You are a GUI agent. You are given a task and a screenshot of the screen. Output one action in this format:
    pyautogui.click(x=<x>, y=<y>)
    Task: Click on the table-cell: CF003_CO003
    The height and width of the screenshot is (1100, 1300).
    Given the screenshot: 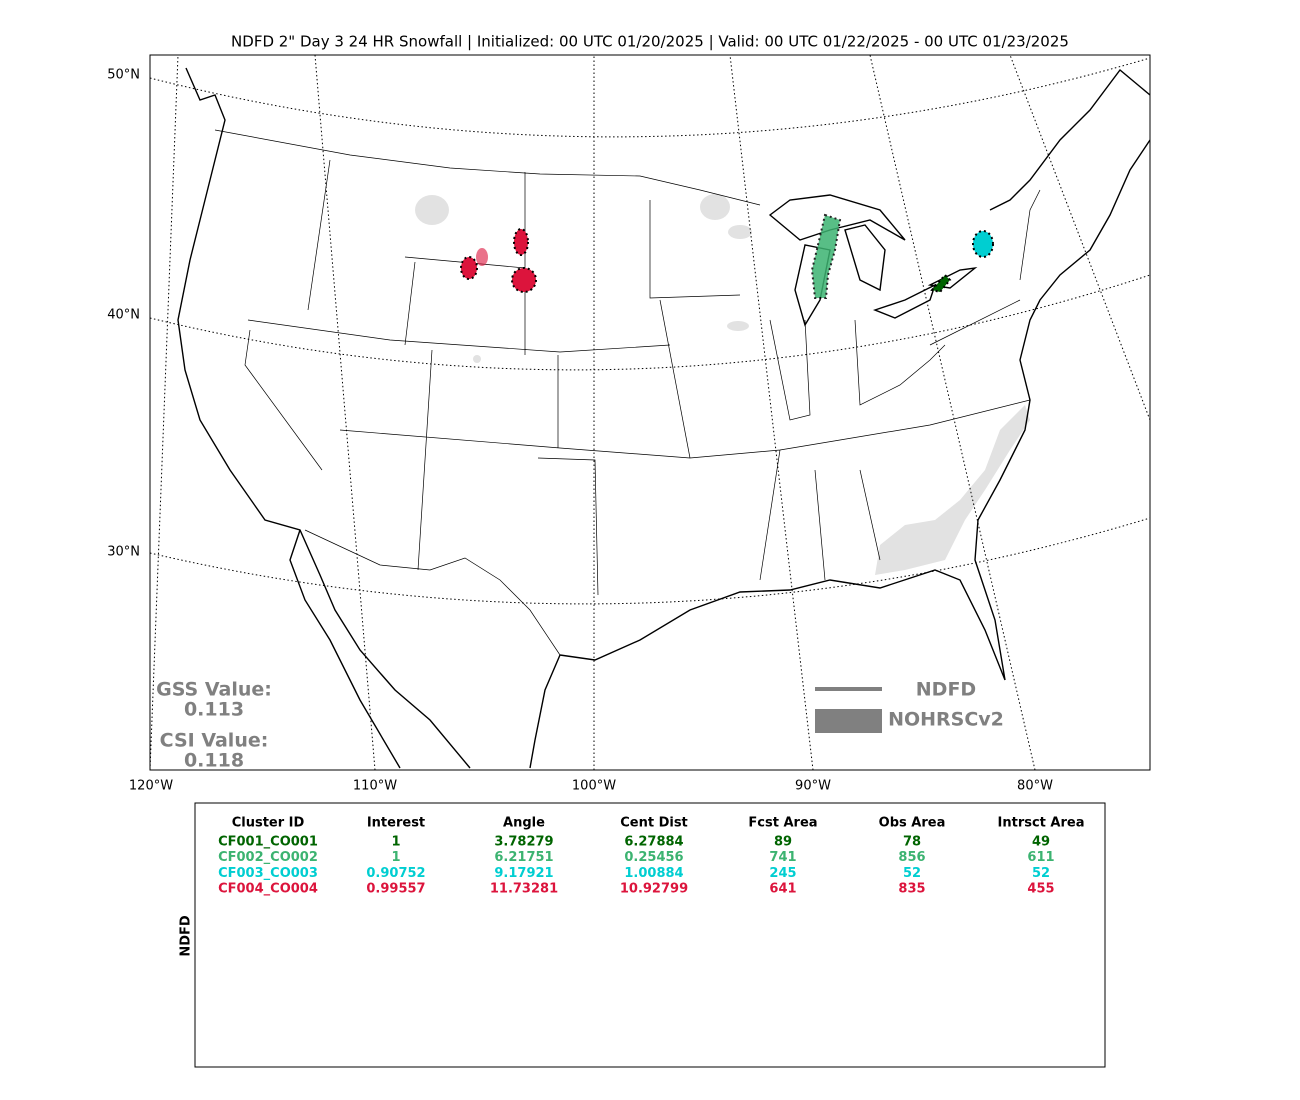 What is the action you would take?
    pyautogui.click(x=268, y=873)
    